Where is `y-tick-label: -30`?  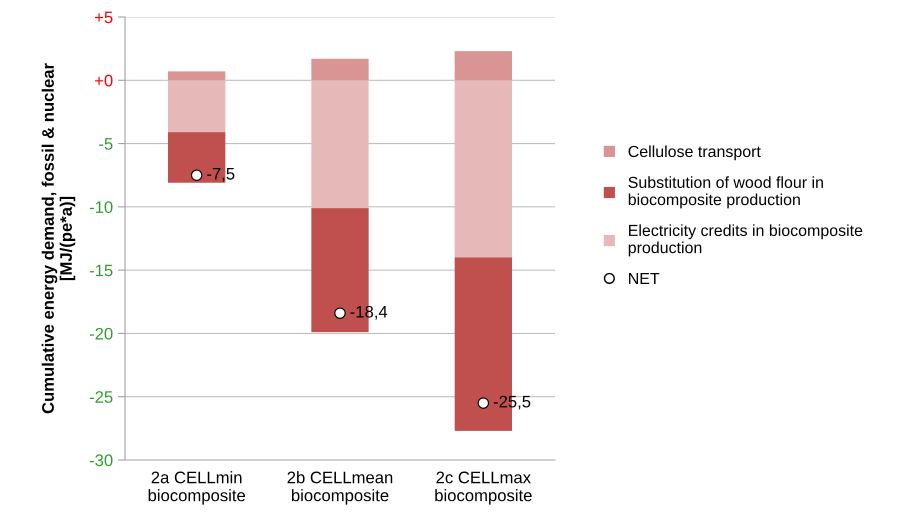 y-tick-label: -30 is located at coordinates (101, 460).